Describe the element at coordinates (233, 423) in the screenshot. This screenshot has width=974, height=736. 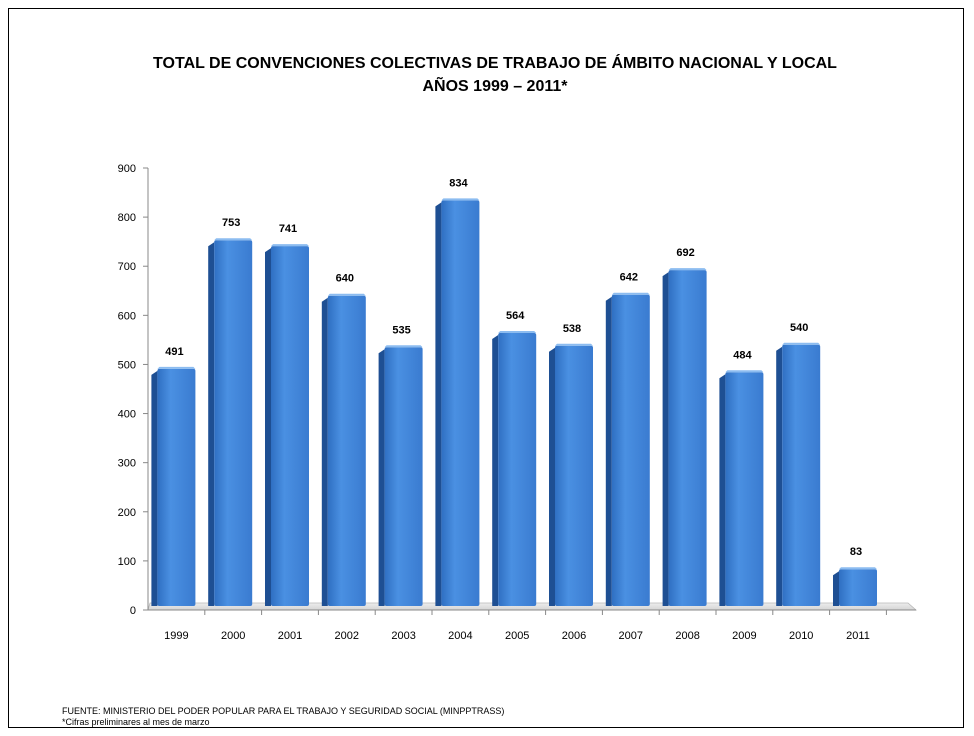
I see `bar-2000` at that location.